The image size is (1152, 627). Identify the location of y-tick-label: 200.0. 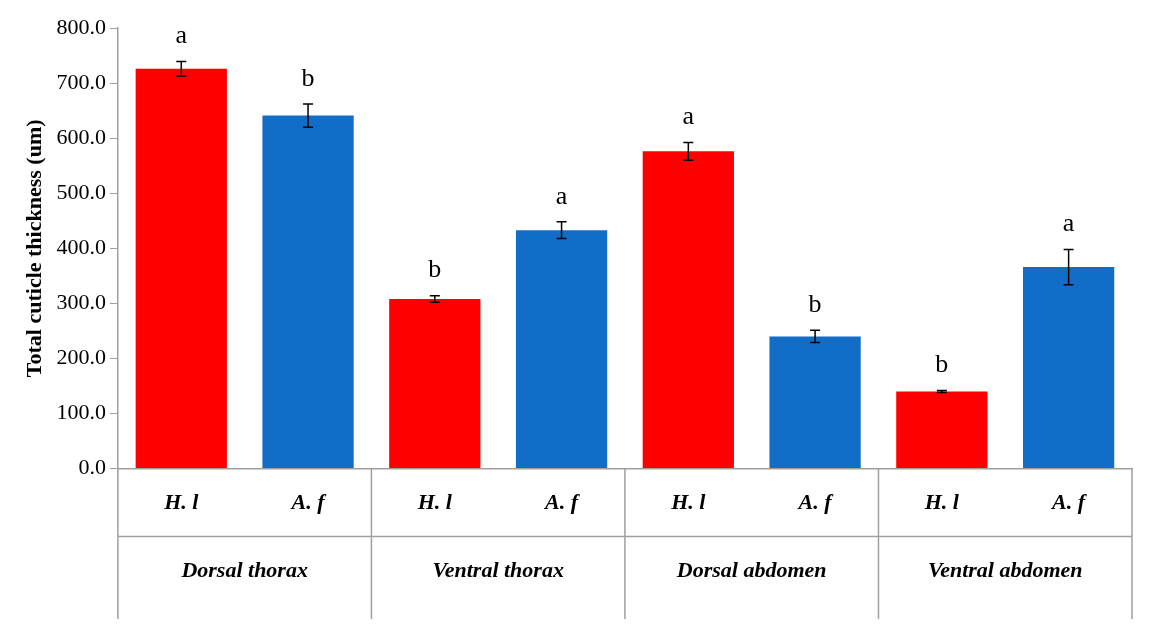
(81, 357).